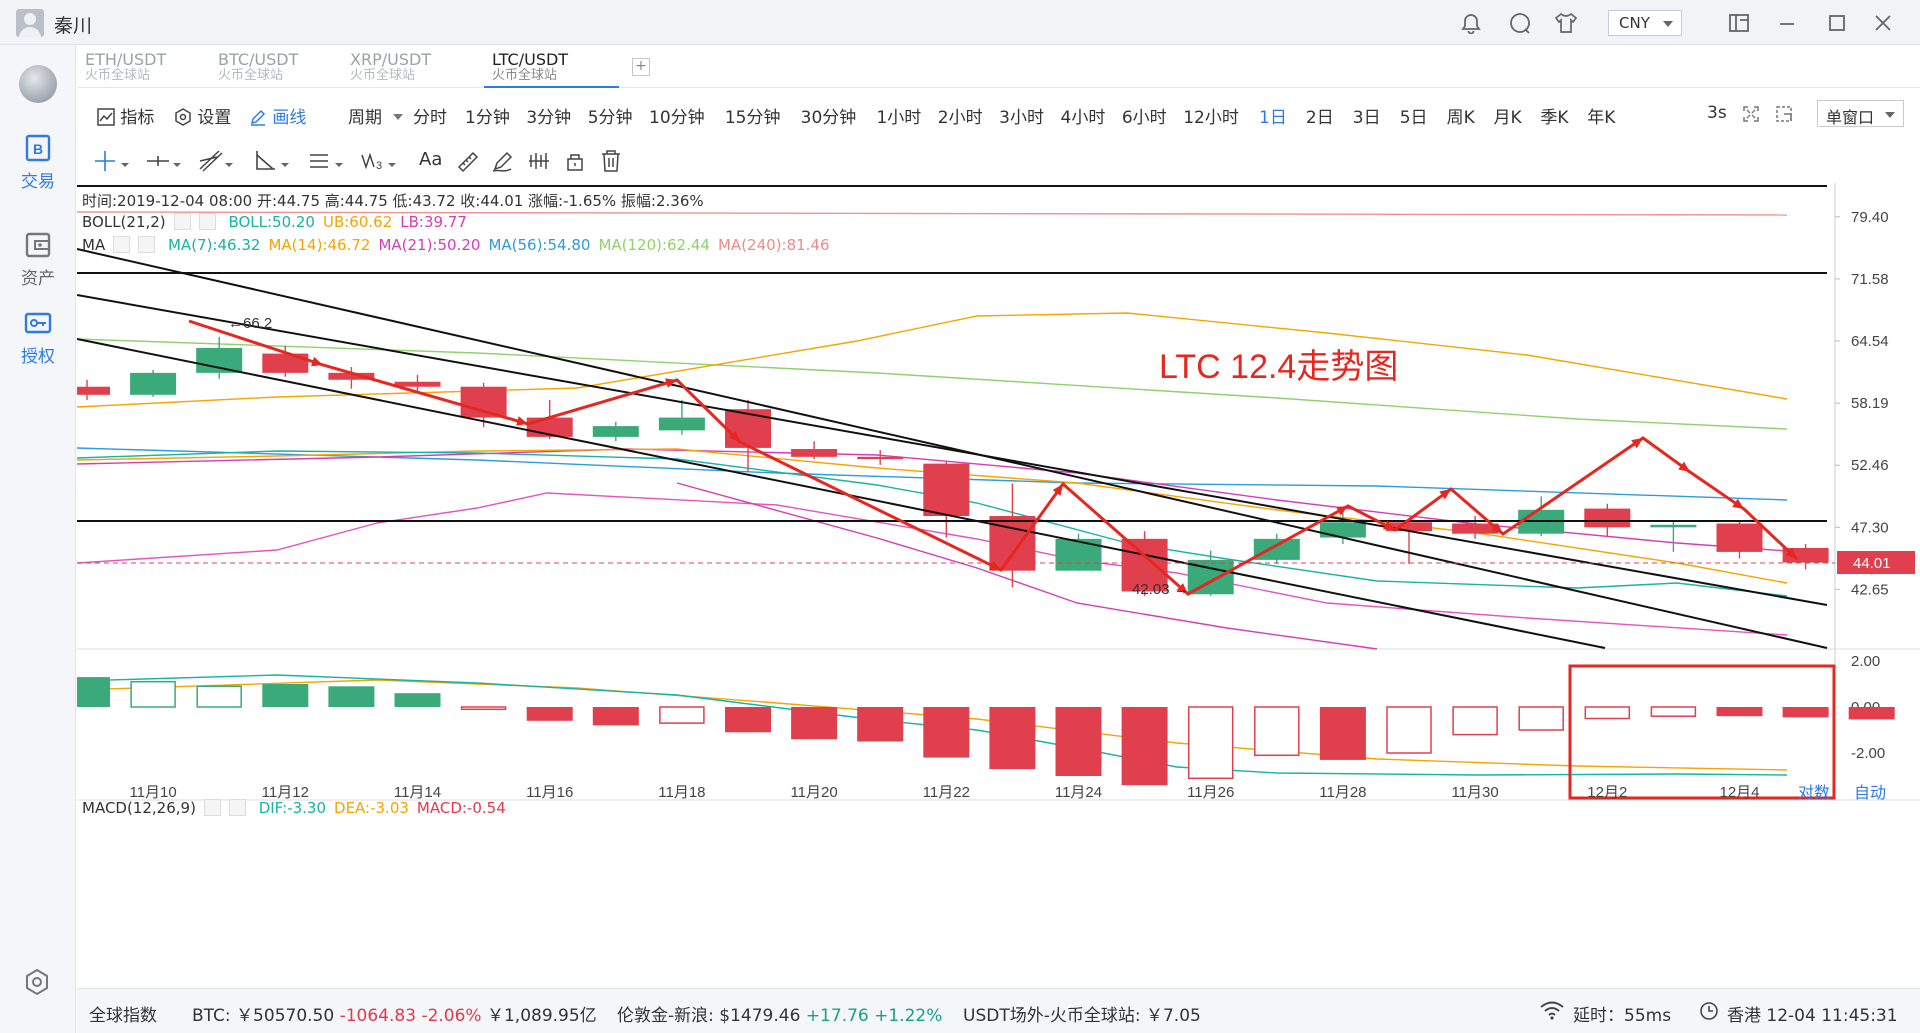 Image resolution: width=1920 pixels, height=1033 pixels. What do you see at coordinates (1850, 117) in the screenshot?
I see `window-mode-value: 单窗口` at bounding box center [1850, 117].